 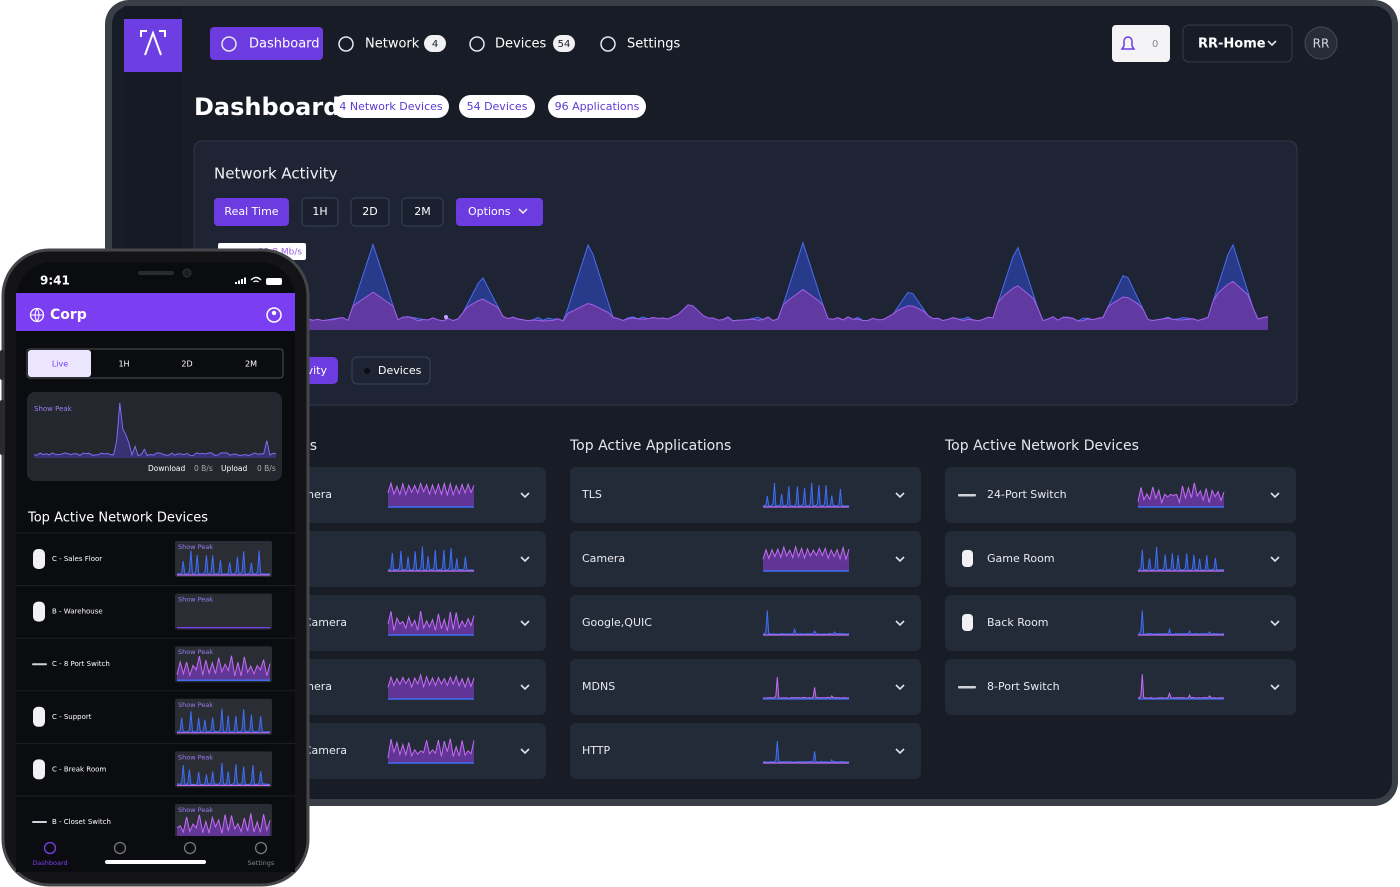 I want to click on nav-item: Dashboard, so click(x=284, y=44).